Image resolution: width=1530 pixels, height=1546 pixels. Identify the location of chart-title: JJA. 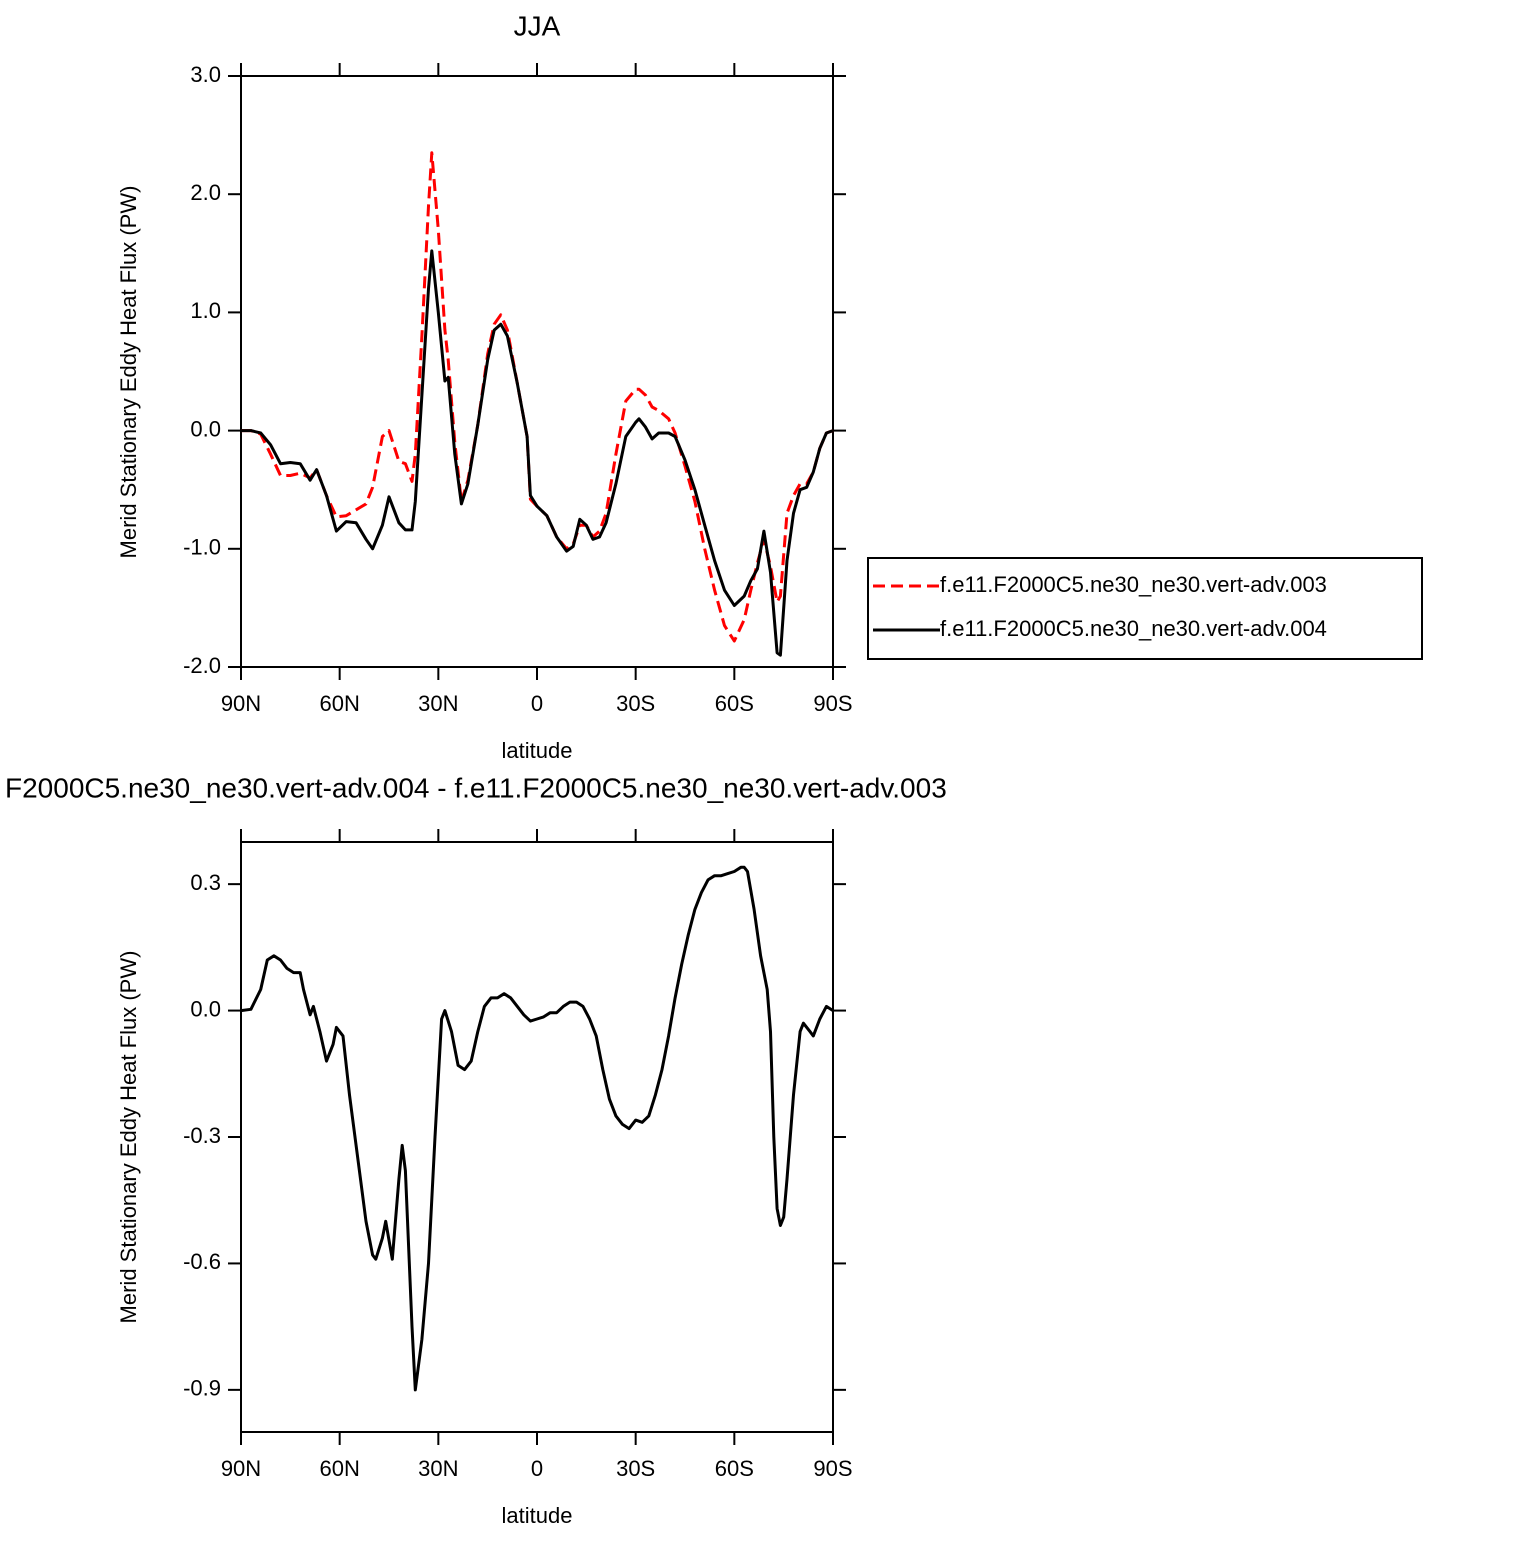
(537, 25).